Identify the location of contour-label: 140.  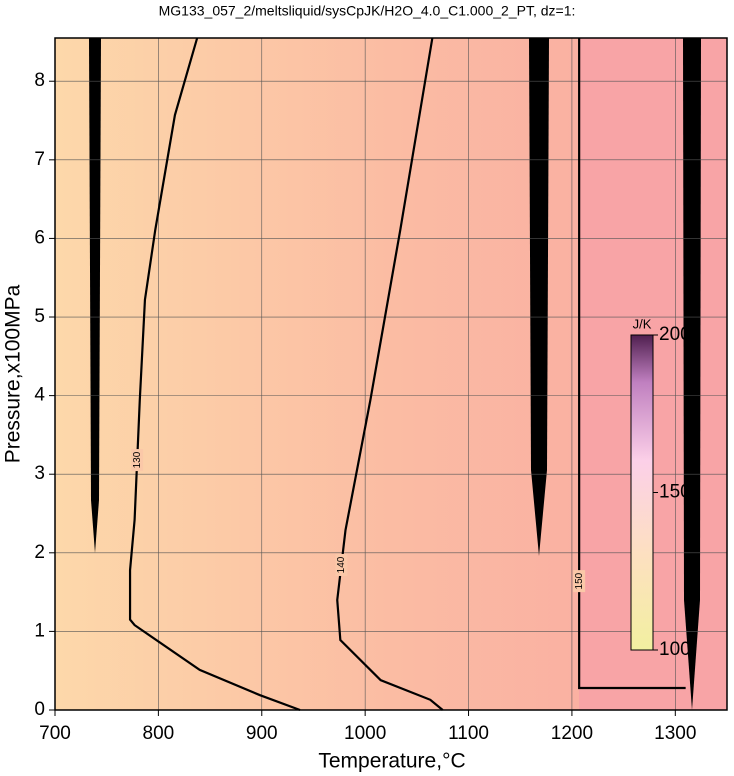
(341, 564).